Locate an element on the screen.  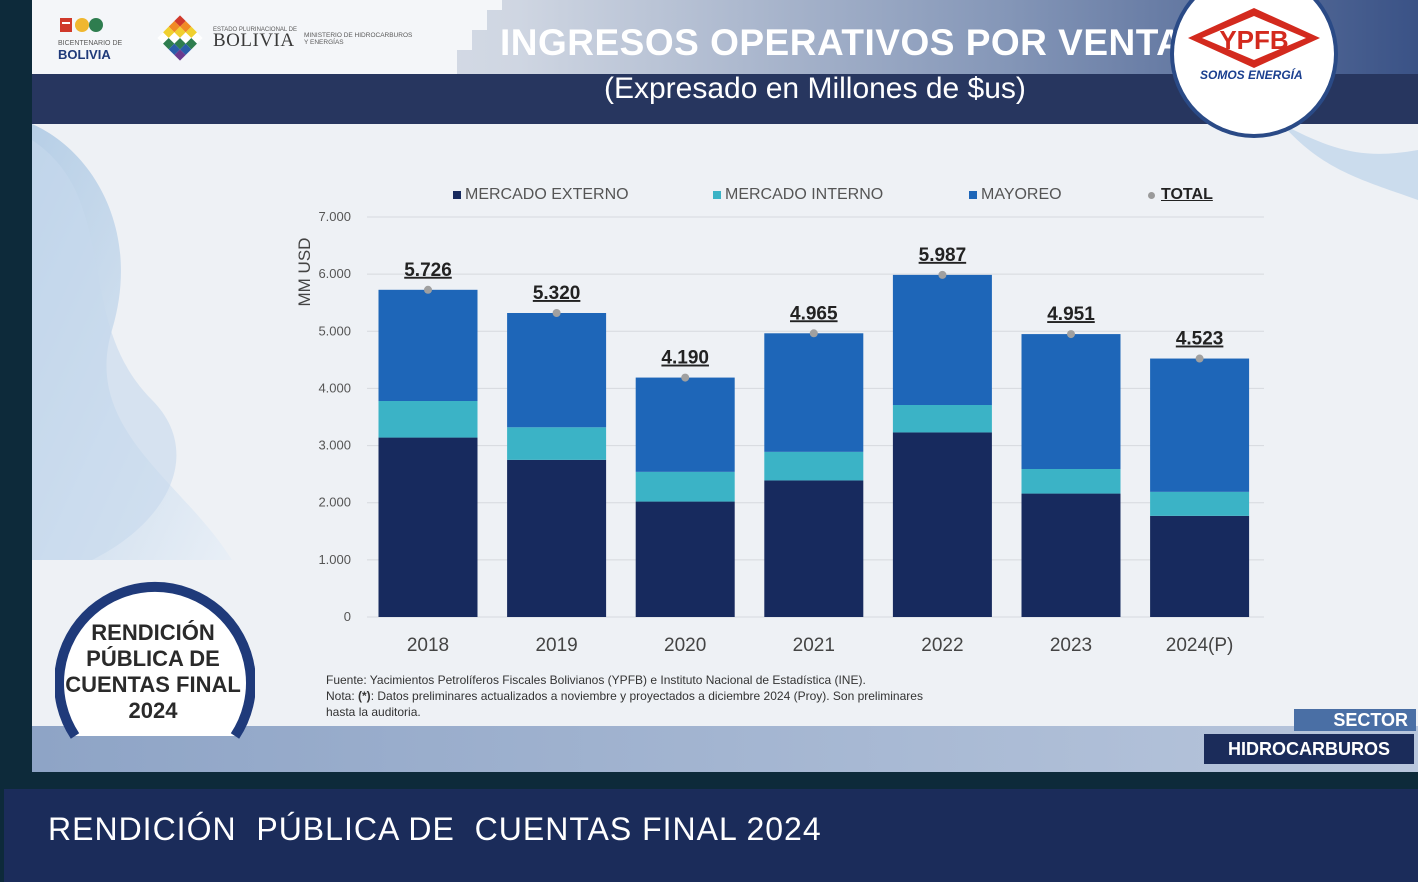
total-data-label: 4.951 is located at coordinates (1071, 314).